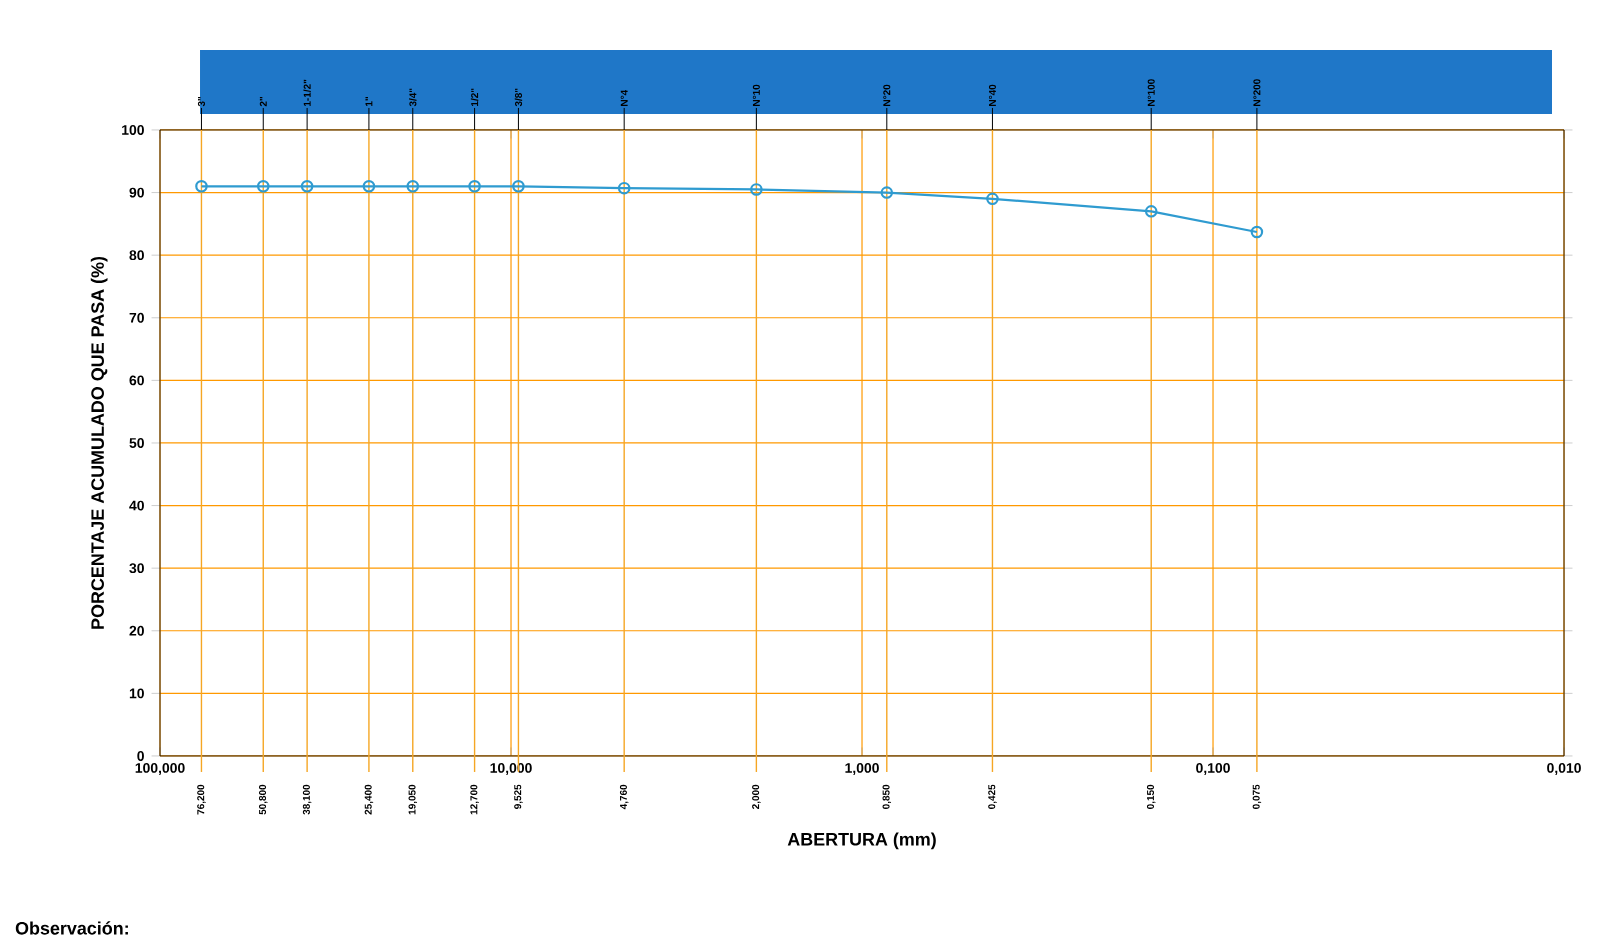 This screenshot has width=1612, height=944. Describe the element at coordinates (99, 442) in the screenshot. I see `y-axis-title: PORCENTAJE ACUMULADO QUE PASA (%)` at that location.